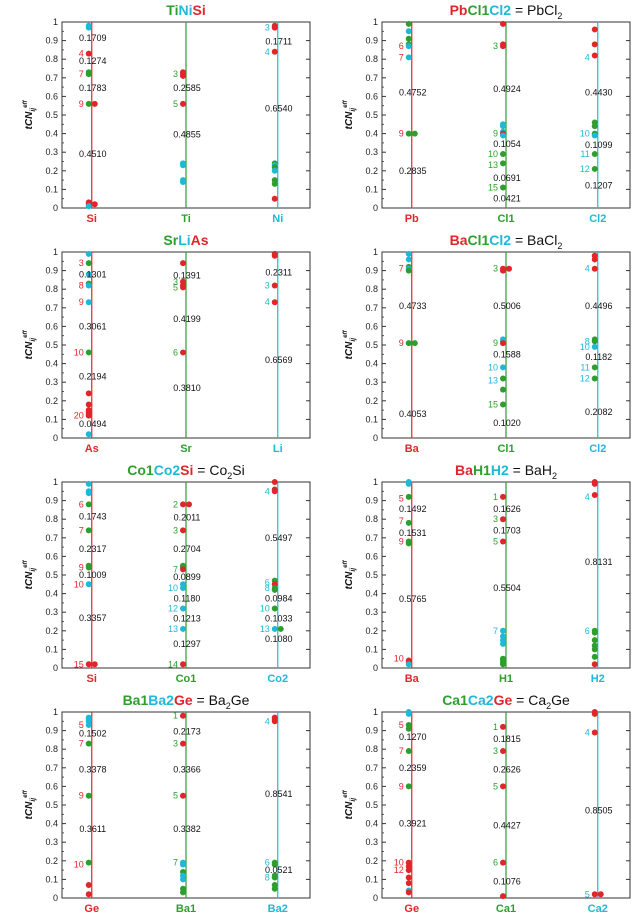 Image resolution: width=640 pixels, height=920 pixels. What do you see at coordinates (140, 470) in the screenshot?
I see `chart-title-part: Co1` at bounding box center [140, 470].